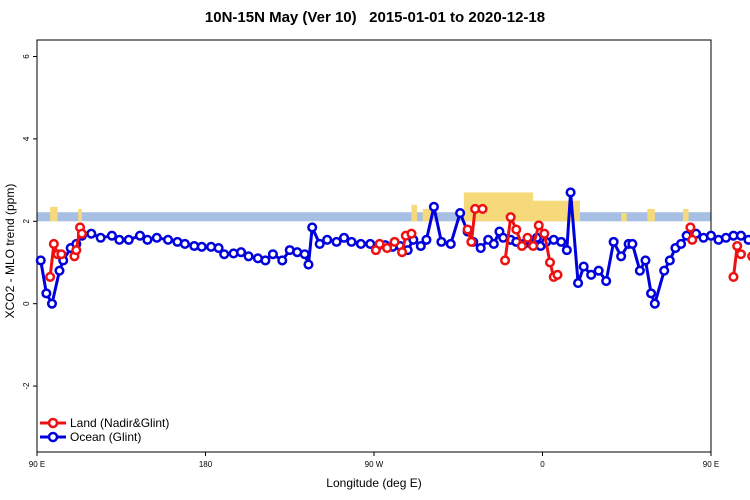 The image size is (750, 500). Describe the element at coordinates (26, 56) in the screenshot. I see `y-tick-label: 6` at that location.